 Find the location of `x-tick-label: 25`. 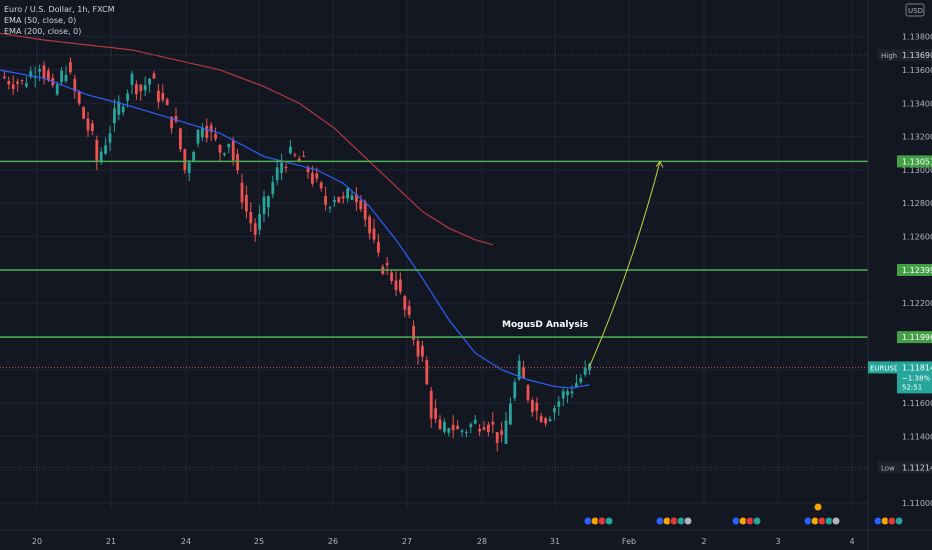

x-tick-label: 25 is located at coordinates (259, 541).